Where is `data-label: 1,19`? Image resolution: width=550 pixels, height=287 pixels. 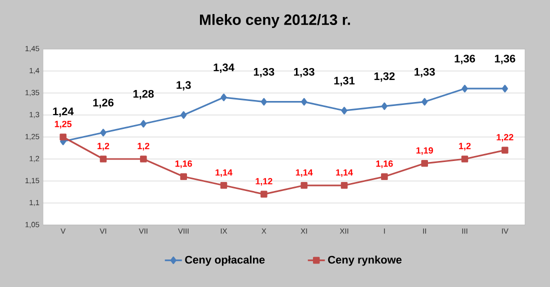 data-label: 1,19 is located at coordinates (424, 151).